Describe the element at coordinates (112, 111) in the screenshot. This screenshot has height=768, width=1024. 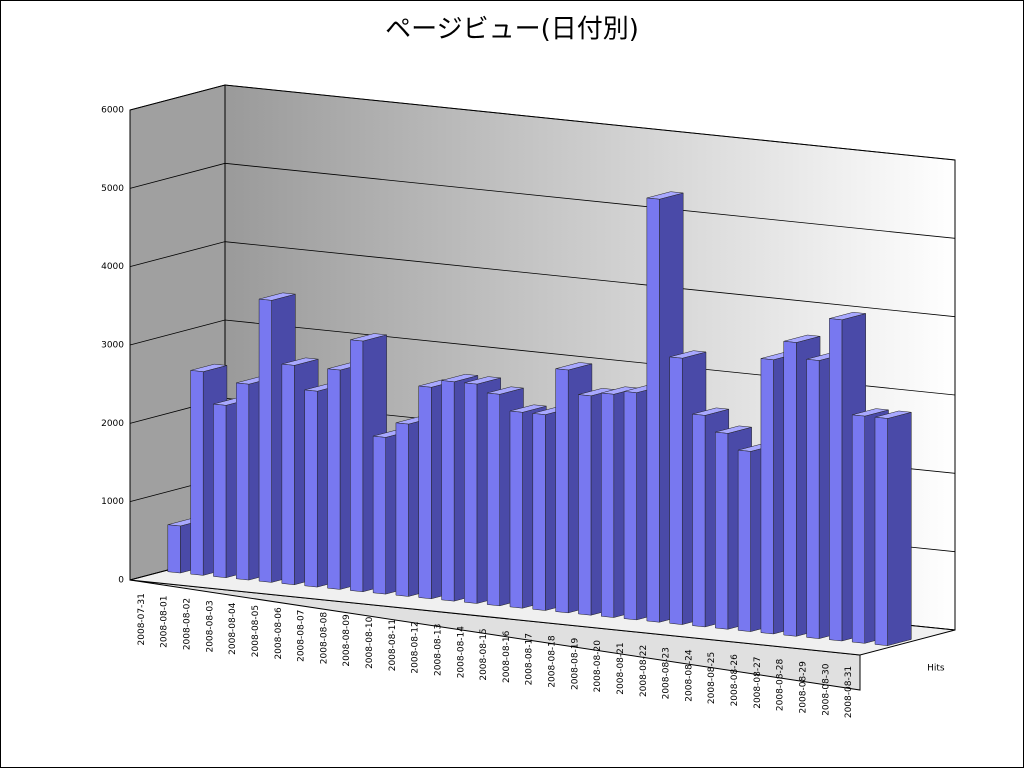
I see `y-tick-label: 6000` at that location.